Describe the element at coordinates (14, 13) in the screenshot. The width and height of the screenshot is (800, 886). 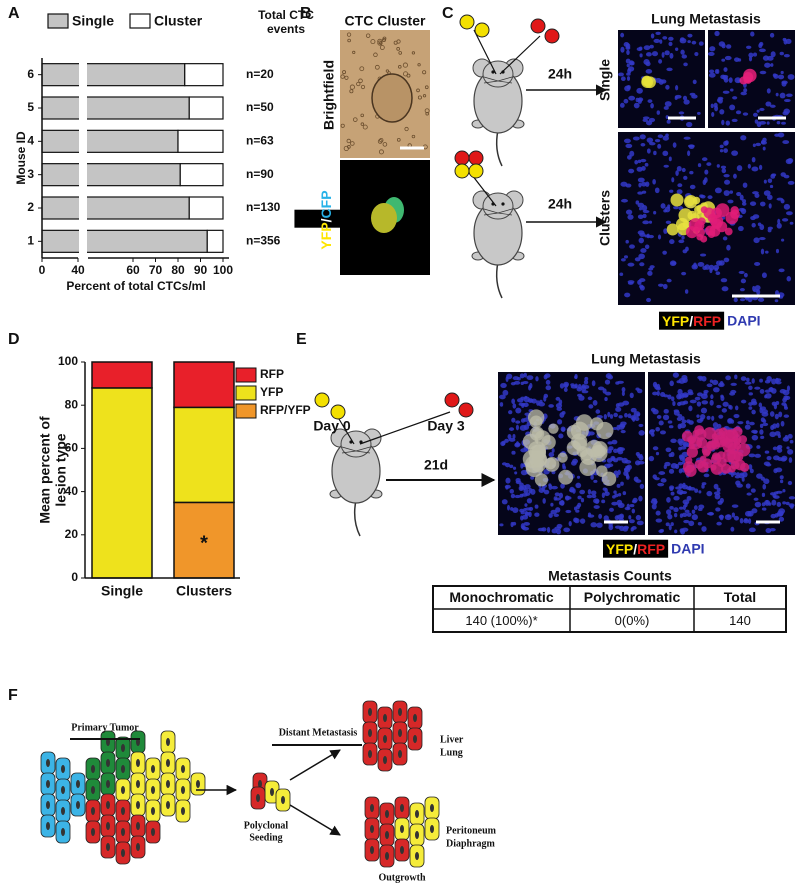
I see `panel-letter: A` at that location.